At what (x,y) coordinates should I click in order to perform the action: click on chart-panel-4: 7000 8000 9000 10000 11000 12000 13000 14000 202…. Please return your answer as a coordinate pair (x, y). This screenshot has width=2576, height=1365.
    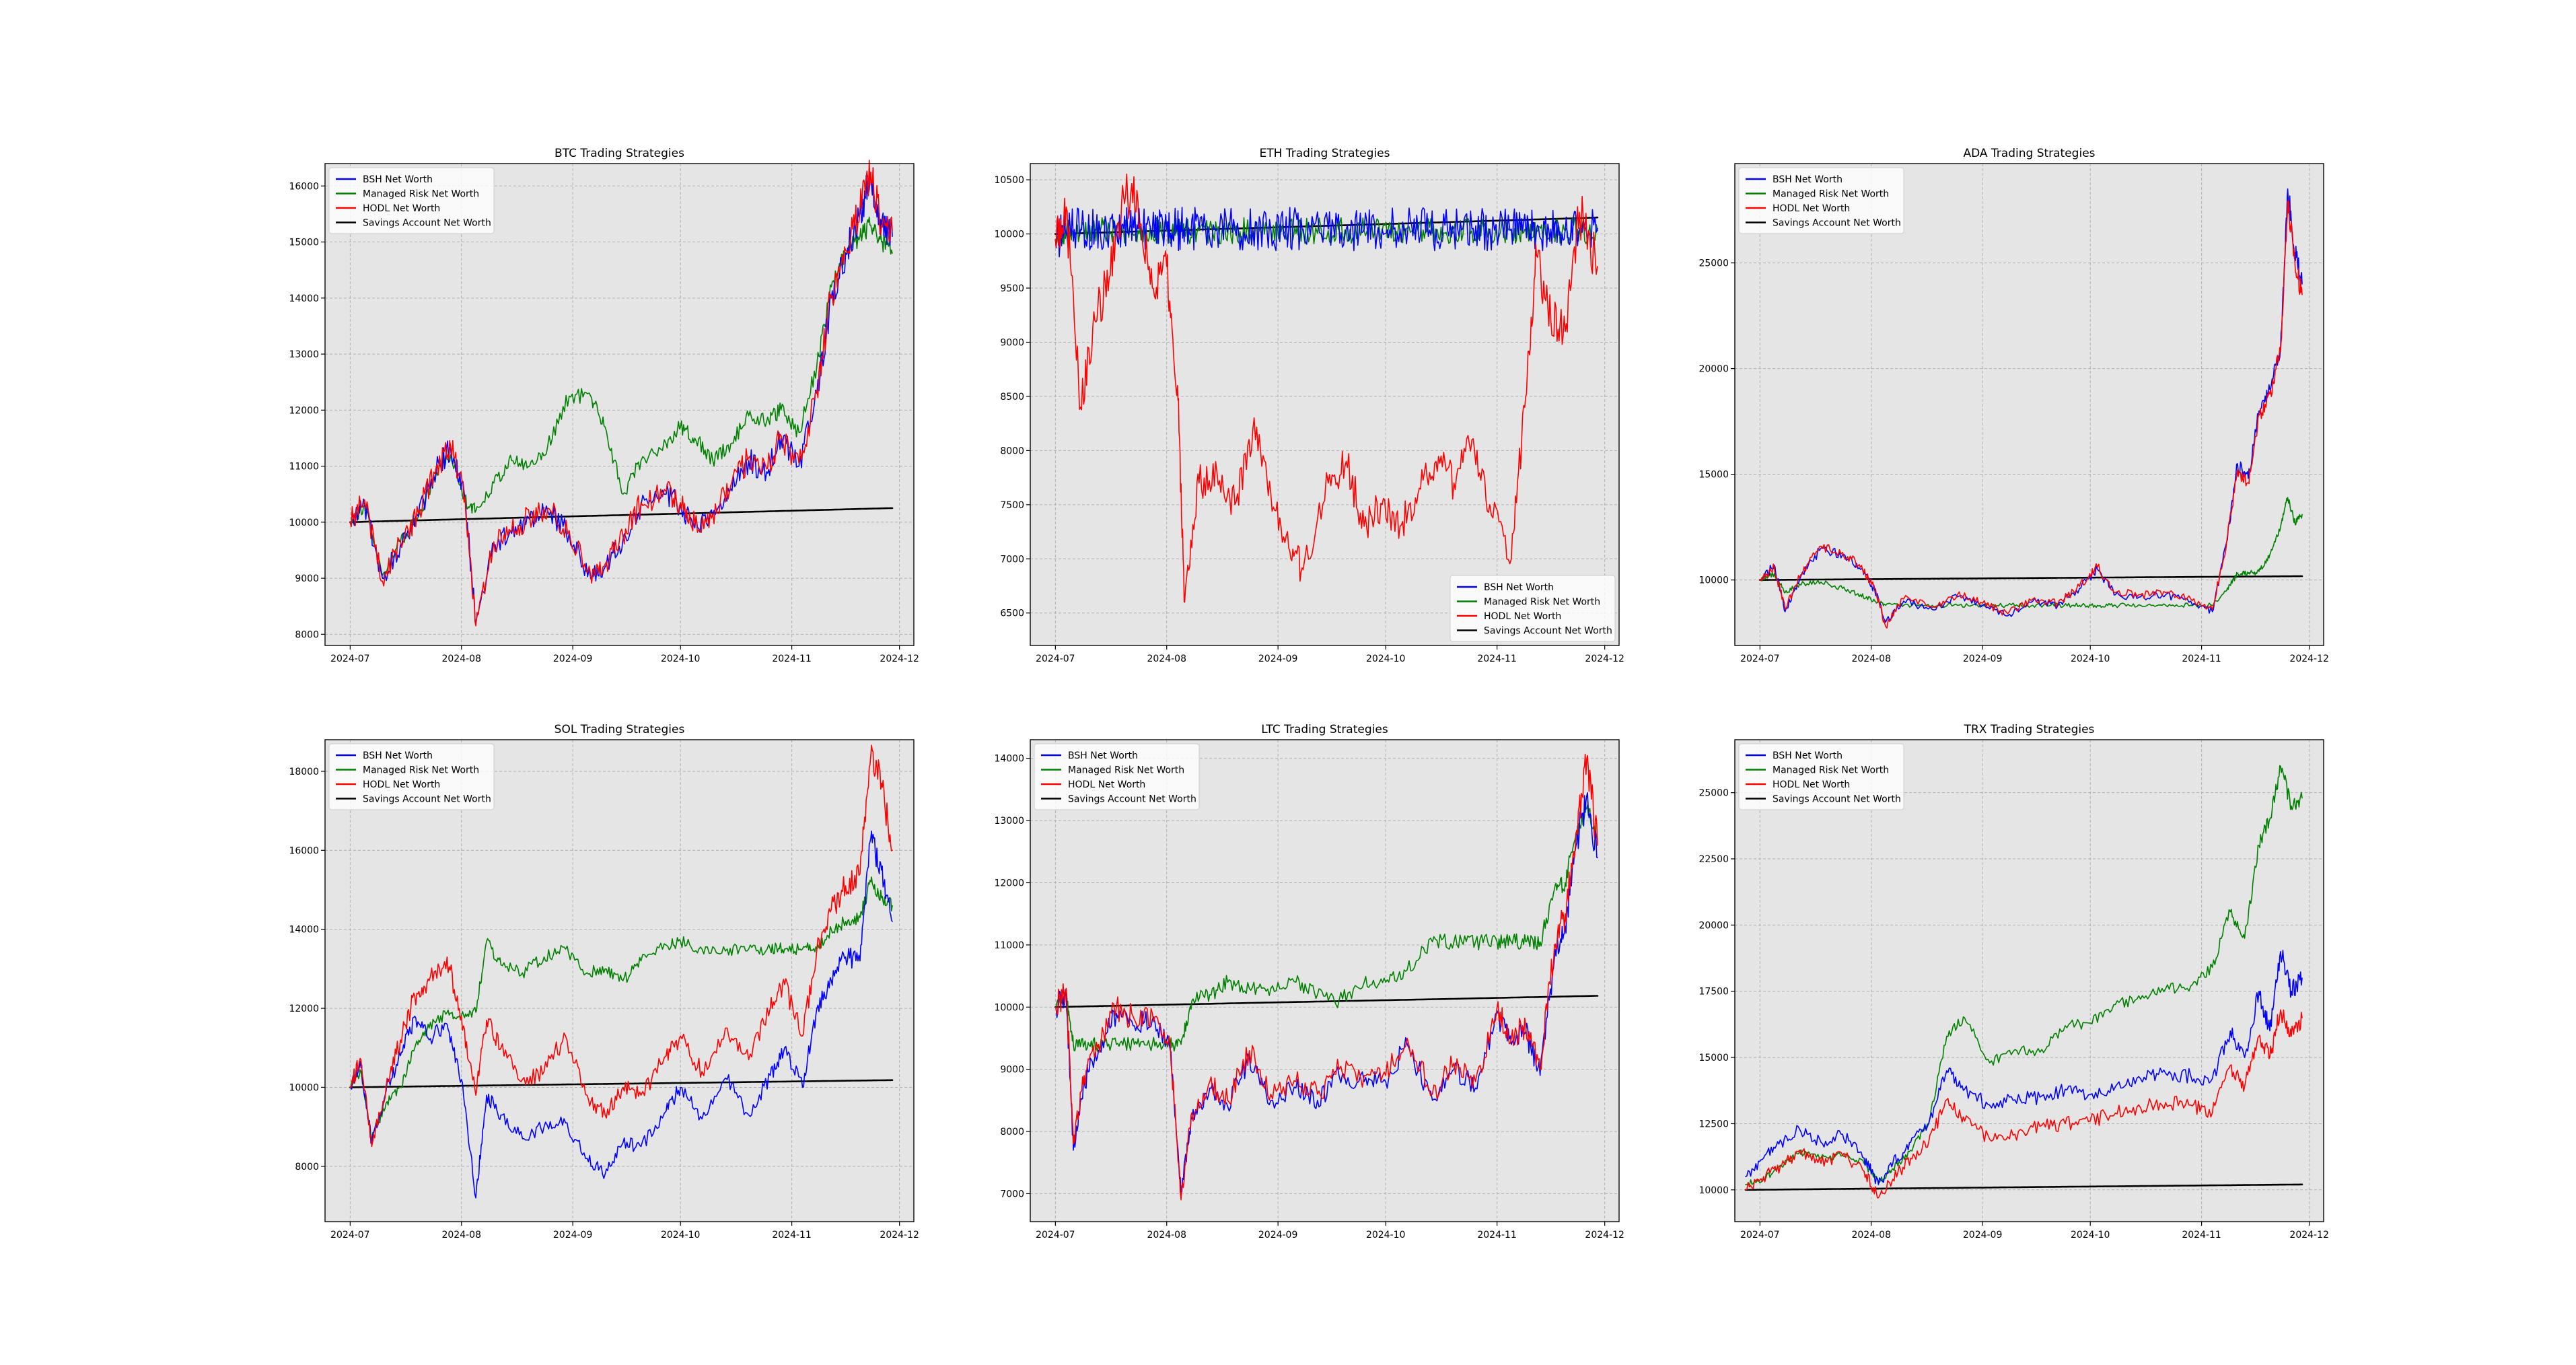
    Looking at the image, I should click on (1309, 982).